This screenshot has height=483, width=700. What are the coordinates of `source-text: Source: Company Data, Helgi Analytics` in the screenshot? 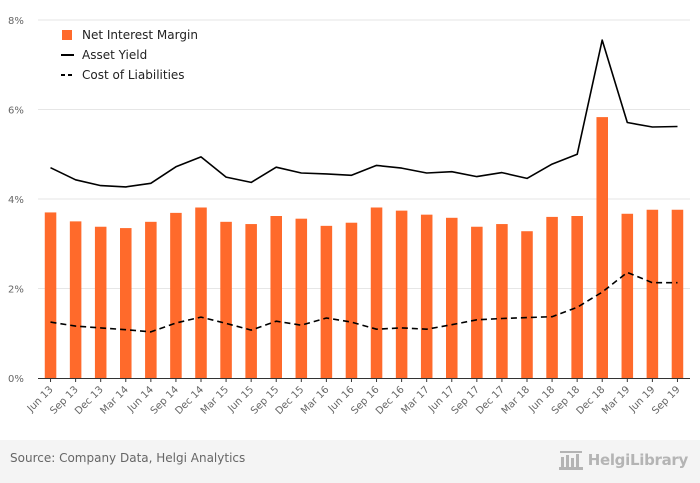 It's located at (128, 458).